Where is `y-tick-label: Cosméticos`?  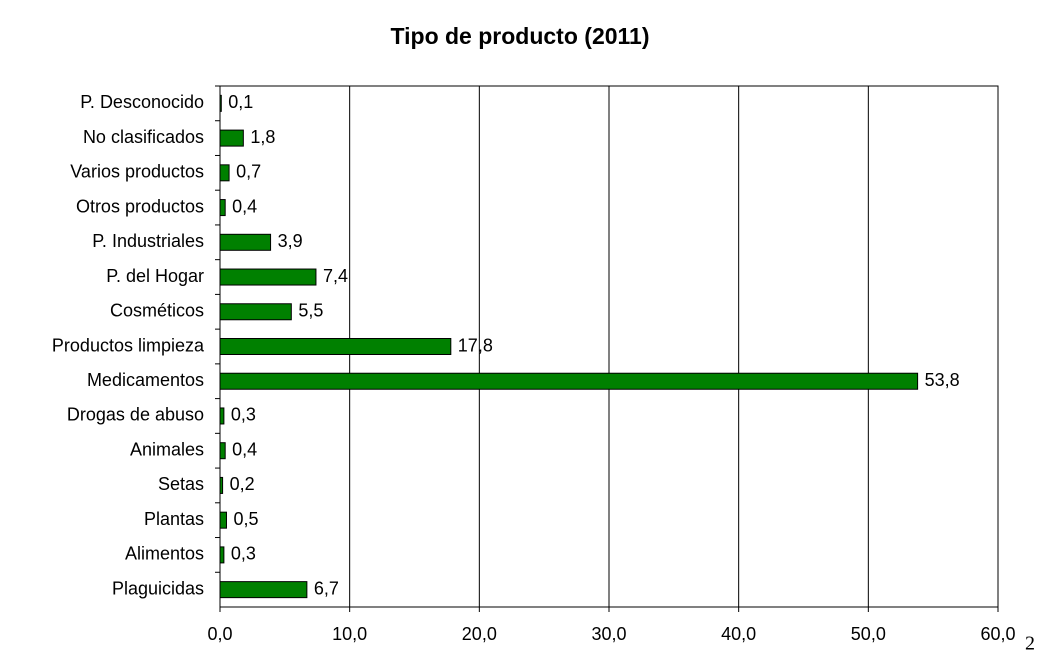 y-tick-label: Cosméticos is located at coordinates (157, 311).